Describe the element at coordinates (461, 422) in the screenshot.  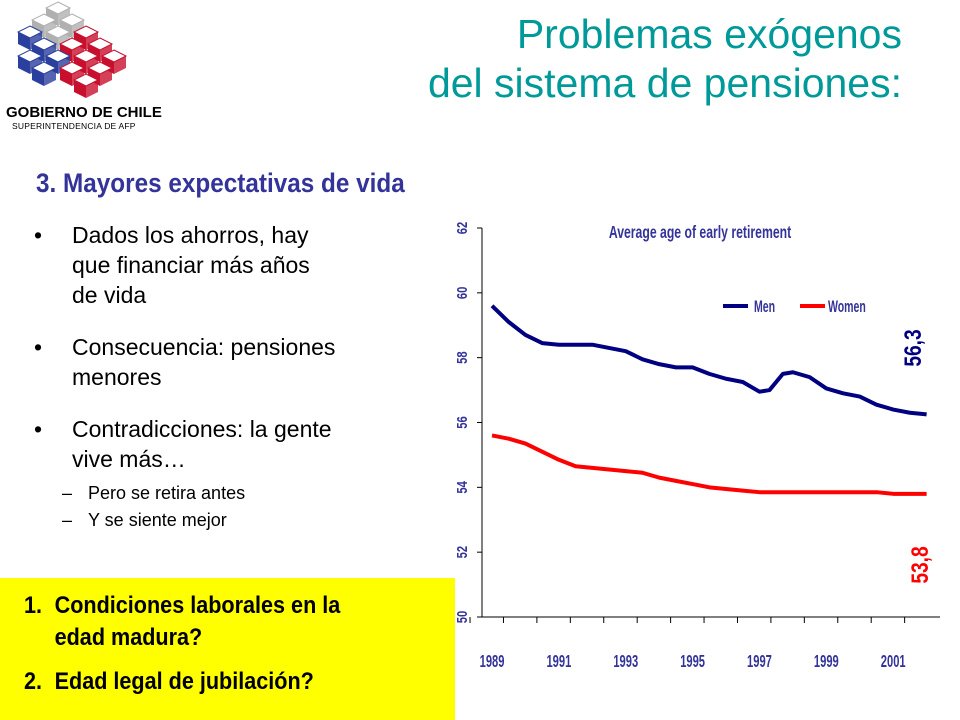
I see `y-tick-label: 56` at that location.